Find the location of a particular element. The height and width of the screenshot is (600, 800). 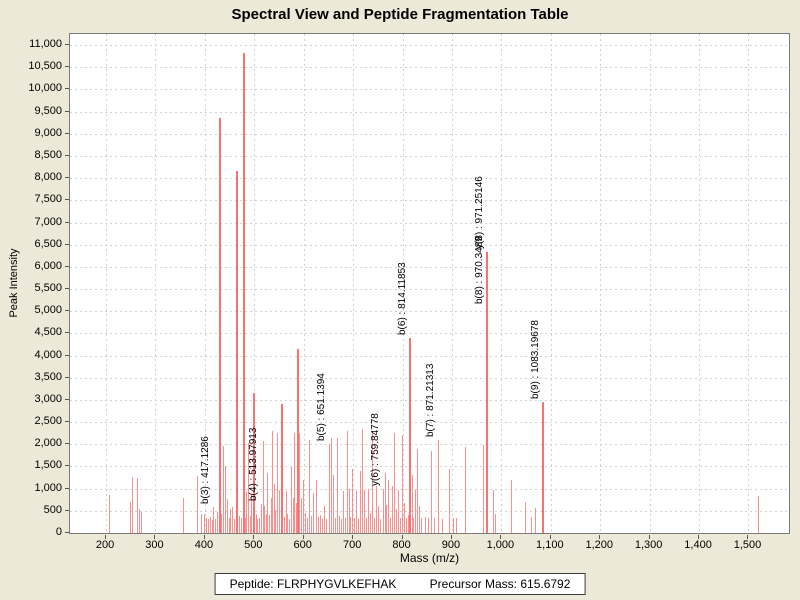

peak-annotation: b(6) : 814.11853 is located at coordinates (402, 298).